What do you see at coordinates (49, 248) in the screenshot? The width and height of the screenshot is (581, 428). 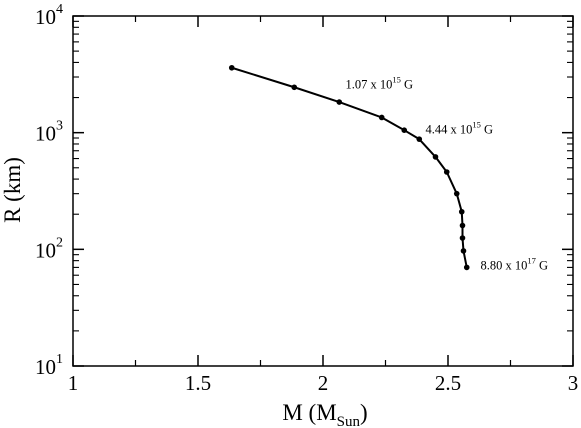 I see `y-tick-label: 10²` at bounding box center [49, 248].